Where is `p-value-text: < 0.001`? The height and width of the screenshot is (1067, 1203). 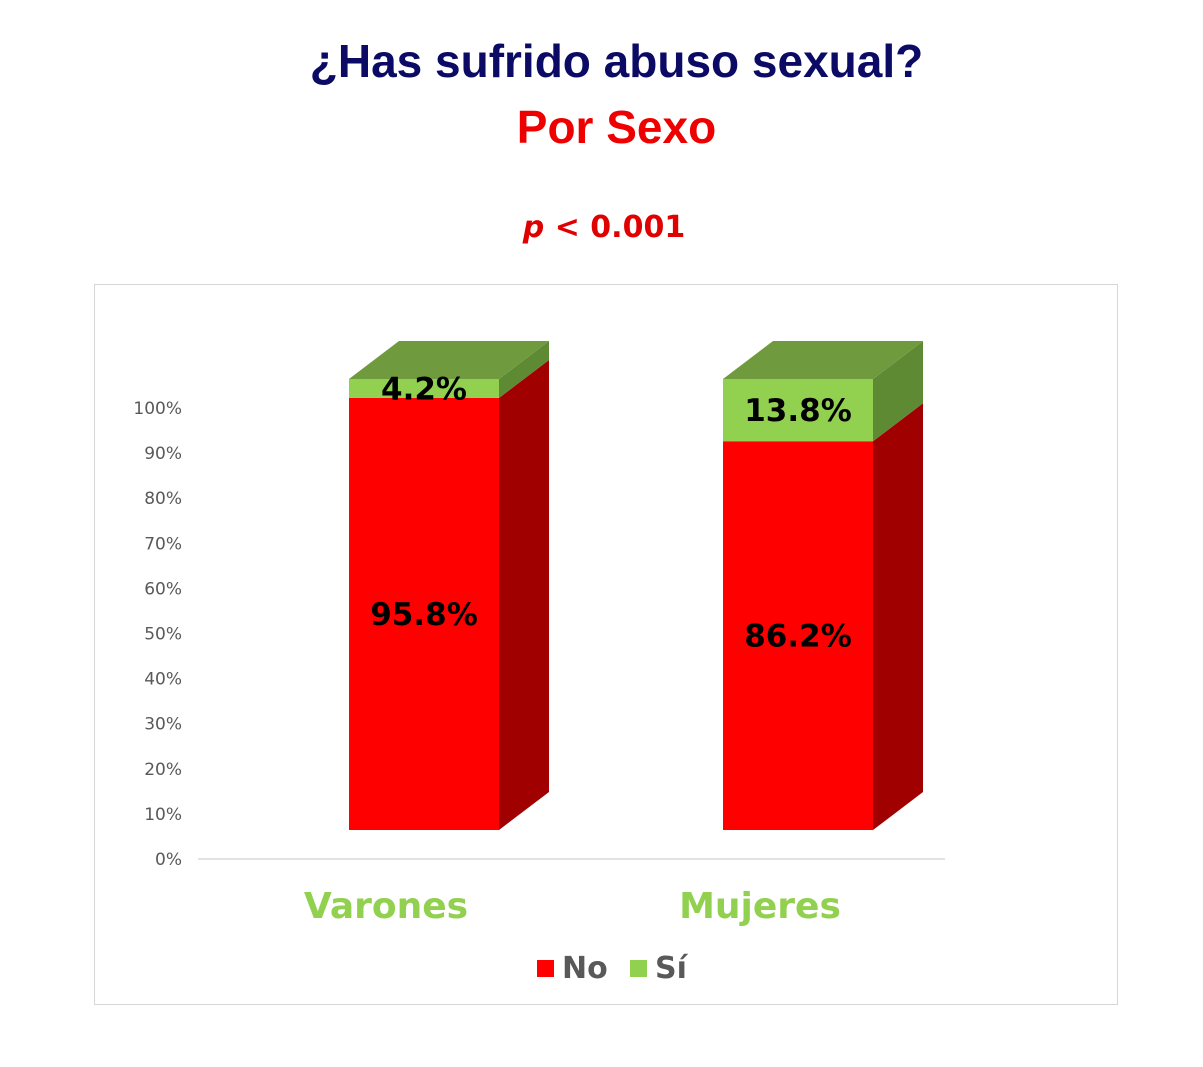
p-value-text: < 0.001 is located at coordinates (615, 227).